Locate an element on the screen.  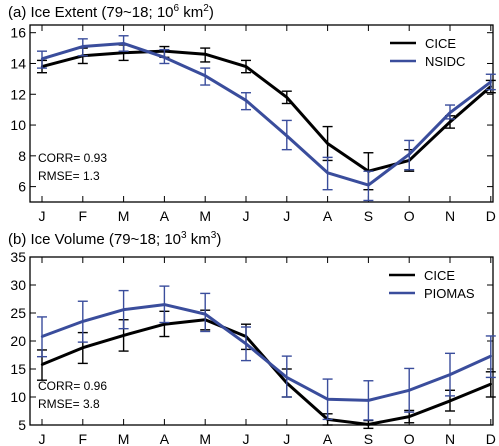
panel-a-title-main: (a) Ice Extent (79~18; 10 is located at coordinates (91, 12).